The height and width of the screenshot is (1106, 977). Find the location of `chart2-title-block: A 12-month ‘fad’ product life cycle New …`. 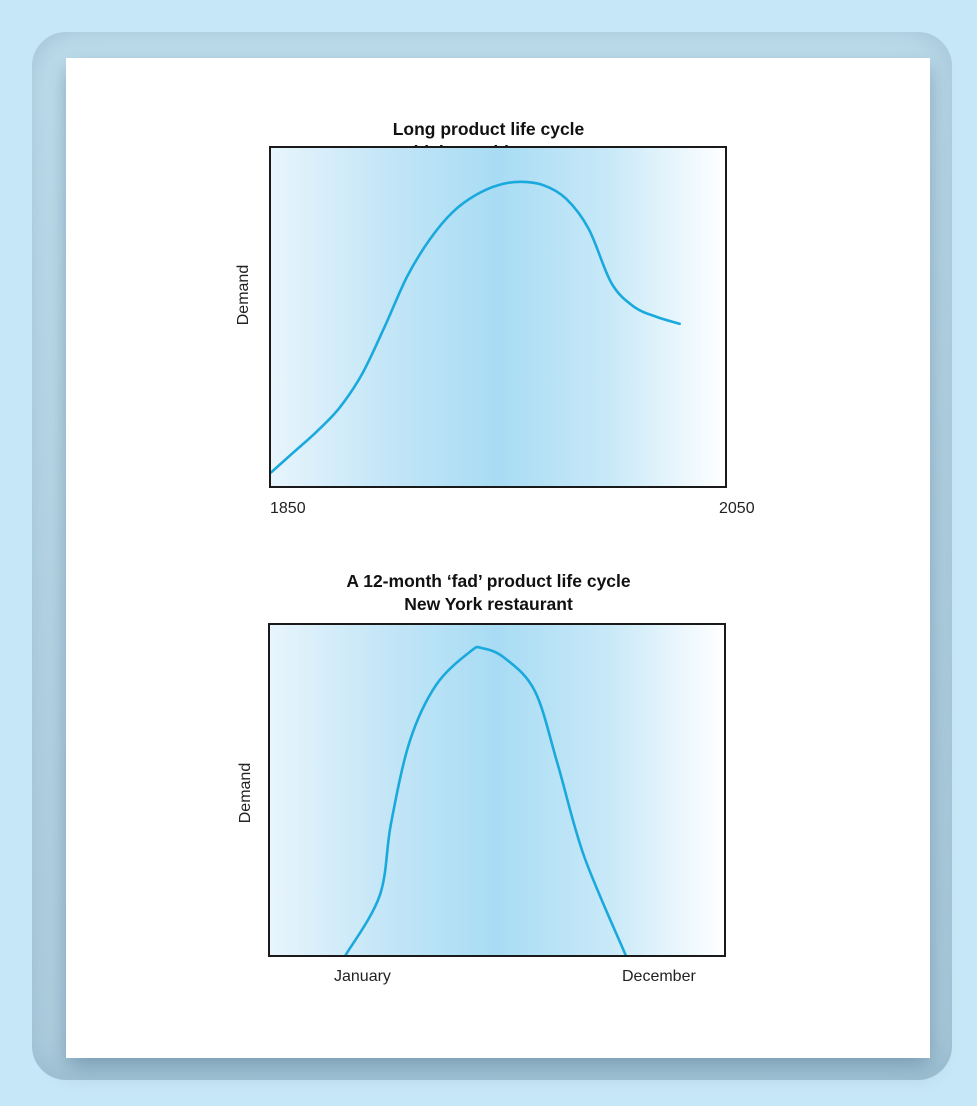

chart2-title-block: A 12-month ‘fad’ product life cycle New … is located at coordinates (488, 593).